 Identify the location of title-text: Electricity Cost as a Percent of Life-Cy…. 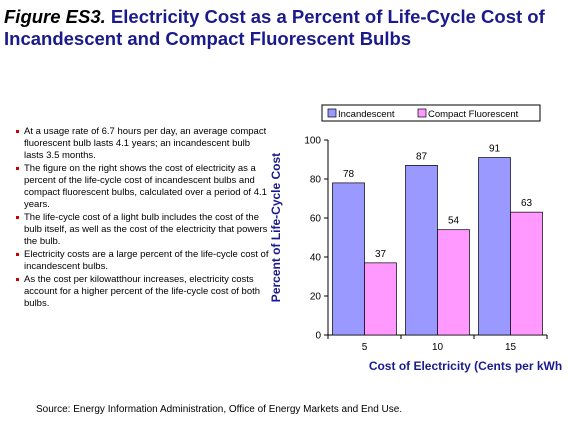
(274, 27).